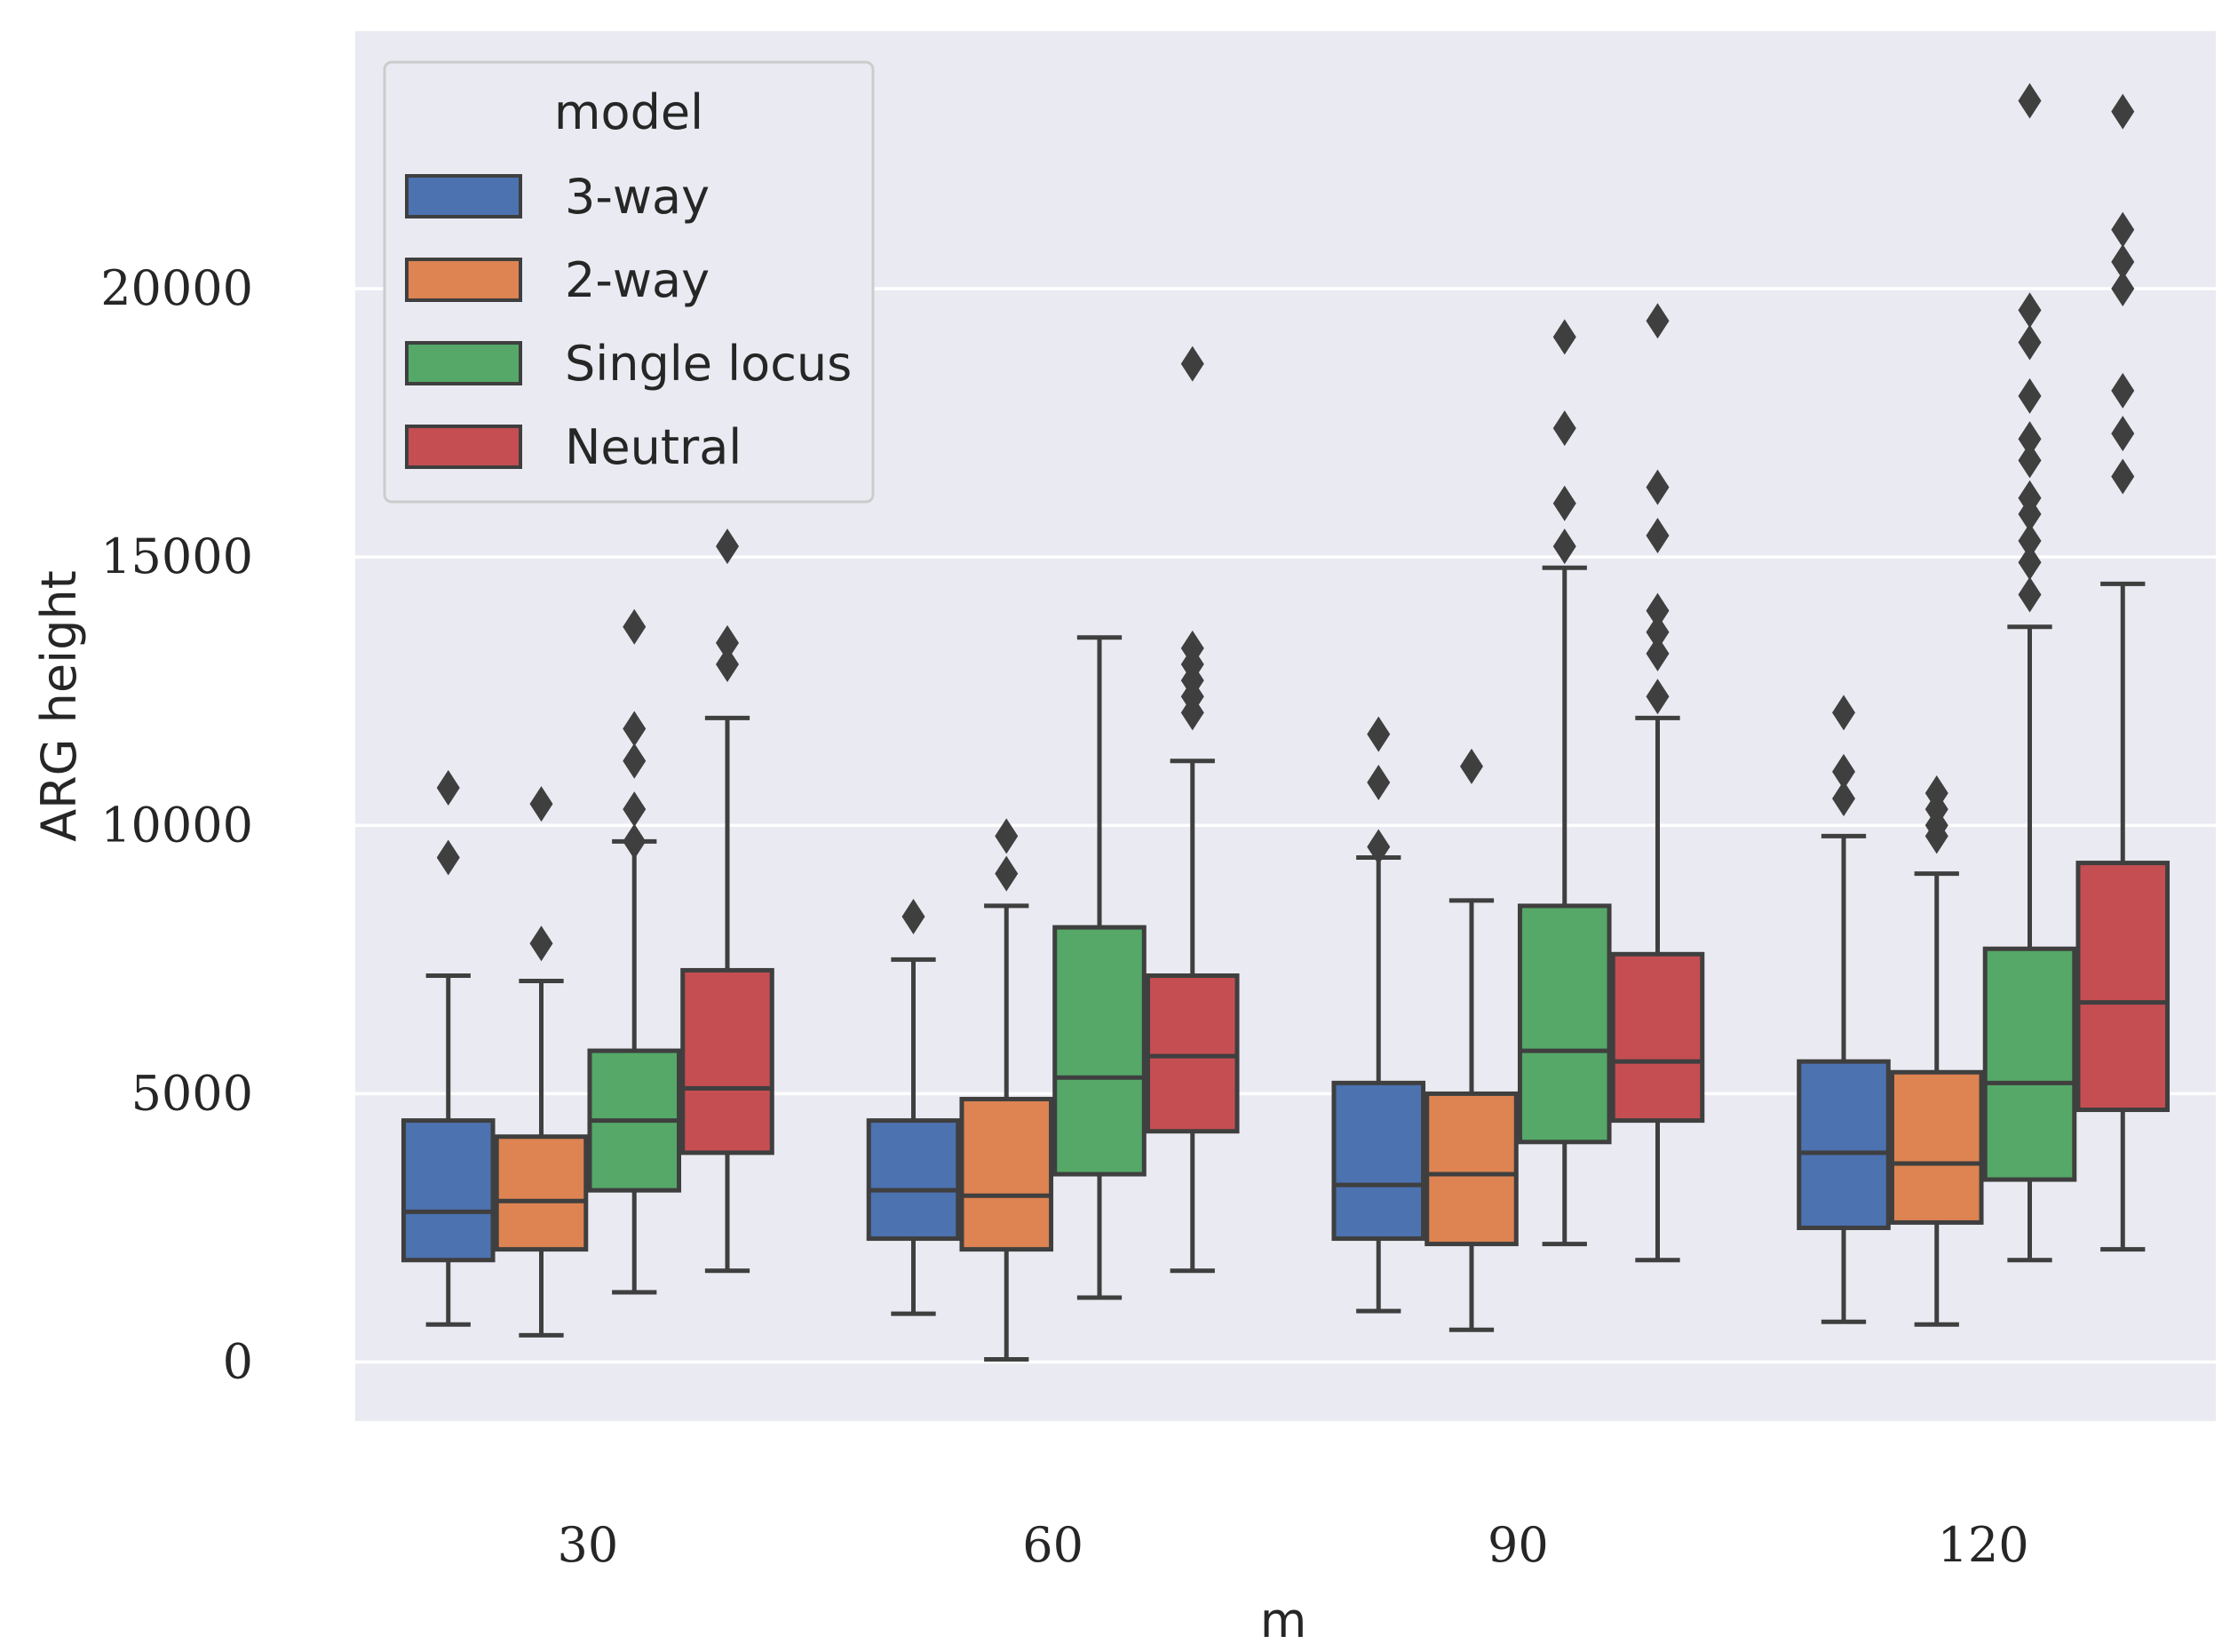 The image size is (2238, 1652). Describe the element at coordinates (176, 288) in the screenshot. I see `y-tick-label: 20000` at that location.